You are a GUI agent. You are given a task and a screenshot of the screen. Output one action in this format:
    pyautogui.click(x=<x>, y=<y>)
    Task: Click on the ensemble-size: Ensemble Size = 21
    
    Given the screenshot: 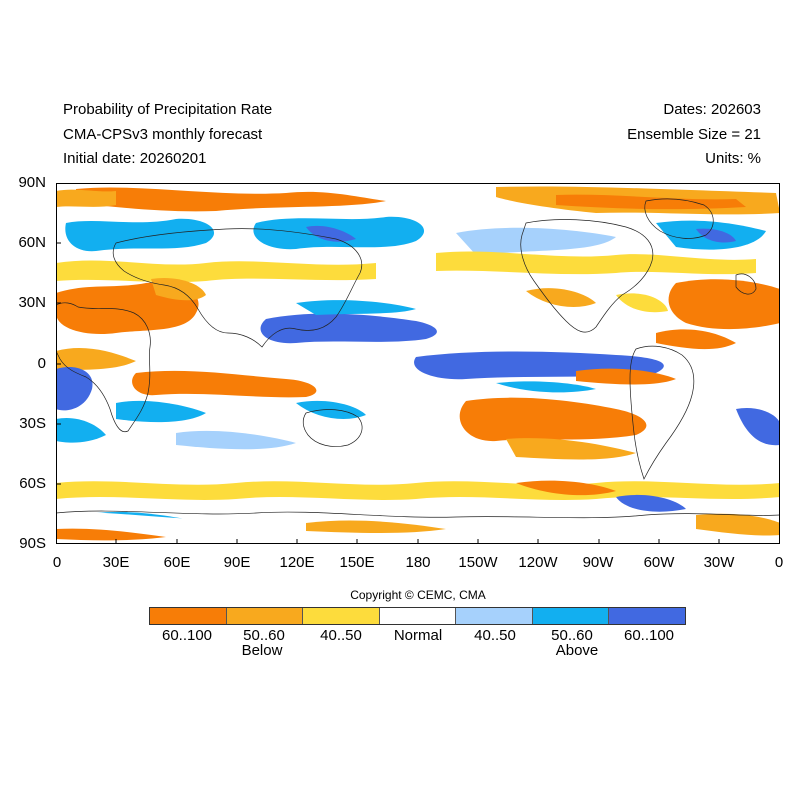 What is the action you would take?
    pyautogui.click(x=694, y=134)
    